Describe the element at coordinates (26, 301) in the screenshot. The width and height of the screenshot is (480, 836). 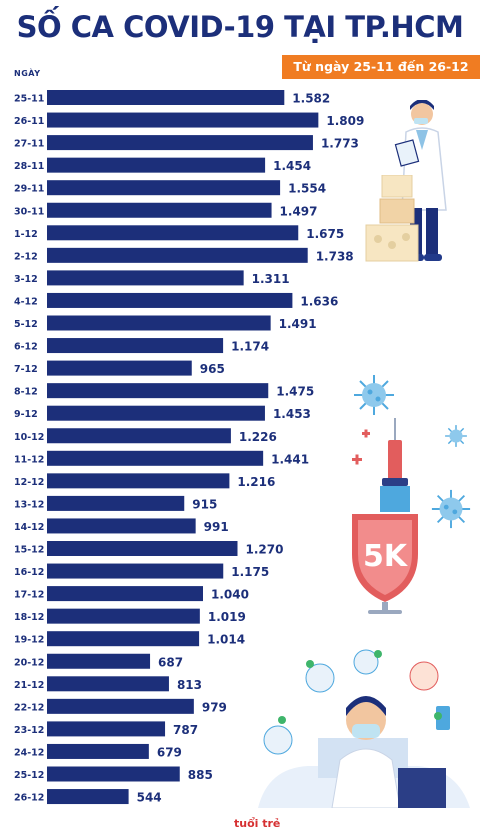
I see `category-label: 4-12` at that location.